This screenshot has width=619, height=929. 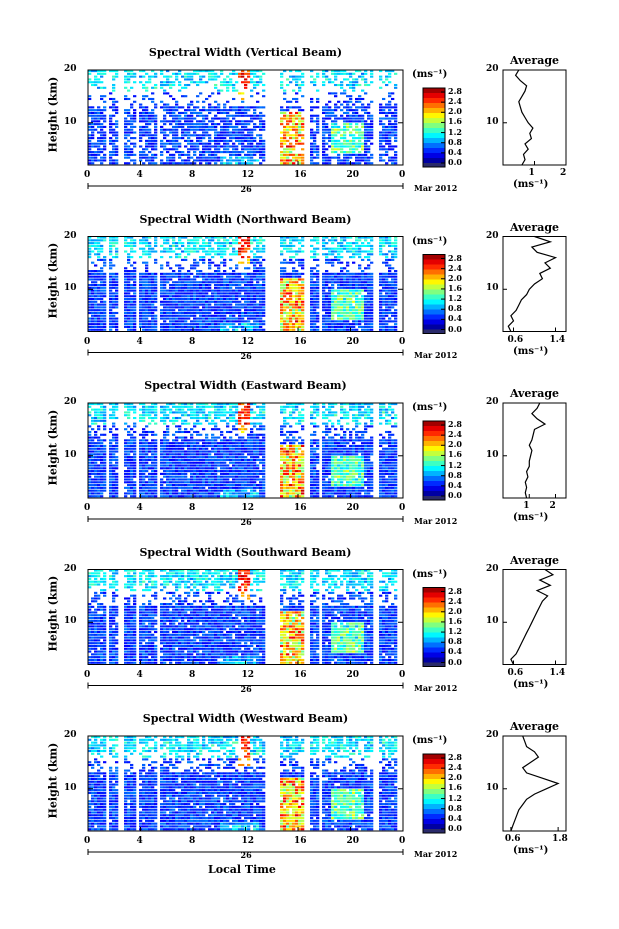 I want to click on average-x-tick-label: 1, so click(x=526, y=506).